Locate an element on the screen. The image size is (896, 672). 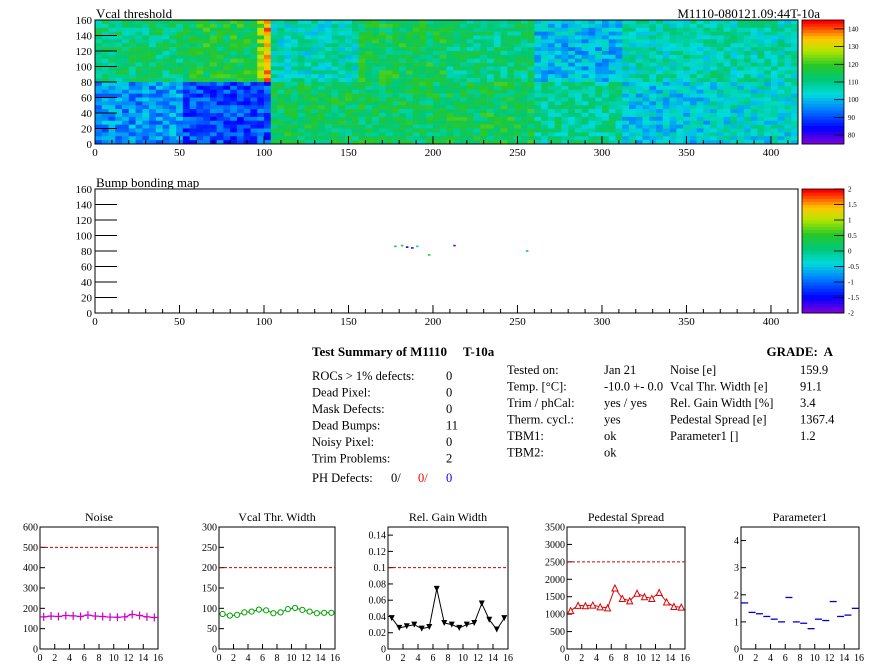
col1-label-3: Dead Bumps: is located at coordinates (346, 426).